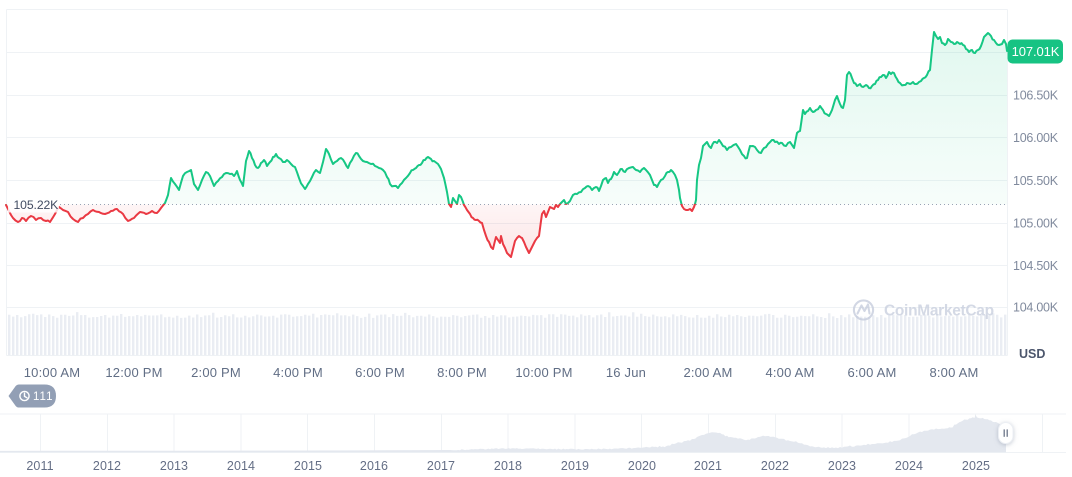 The image size is (1072, 477). I want to click on svg-text: 2023, so click(842, 466).